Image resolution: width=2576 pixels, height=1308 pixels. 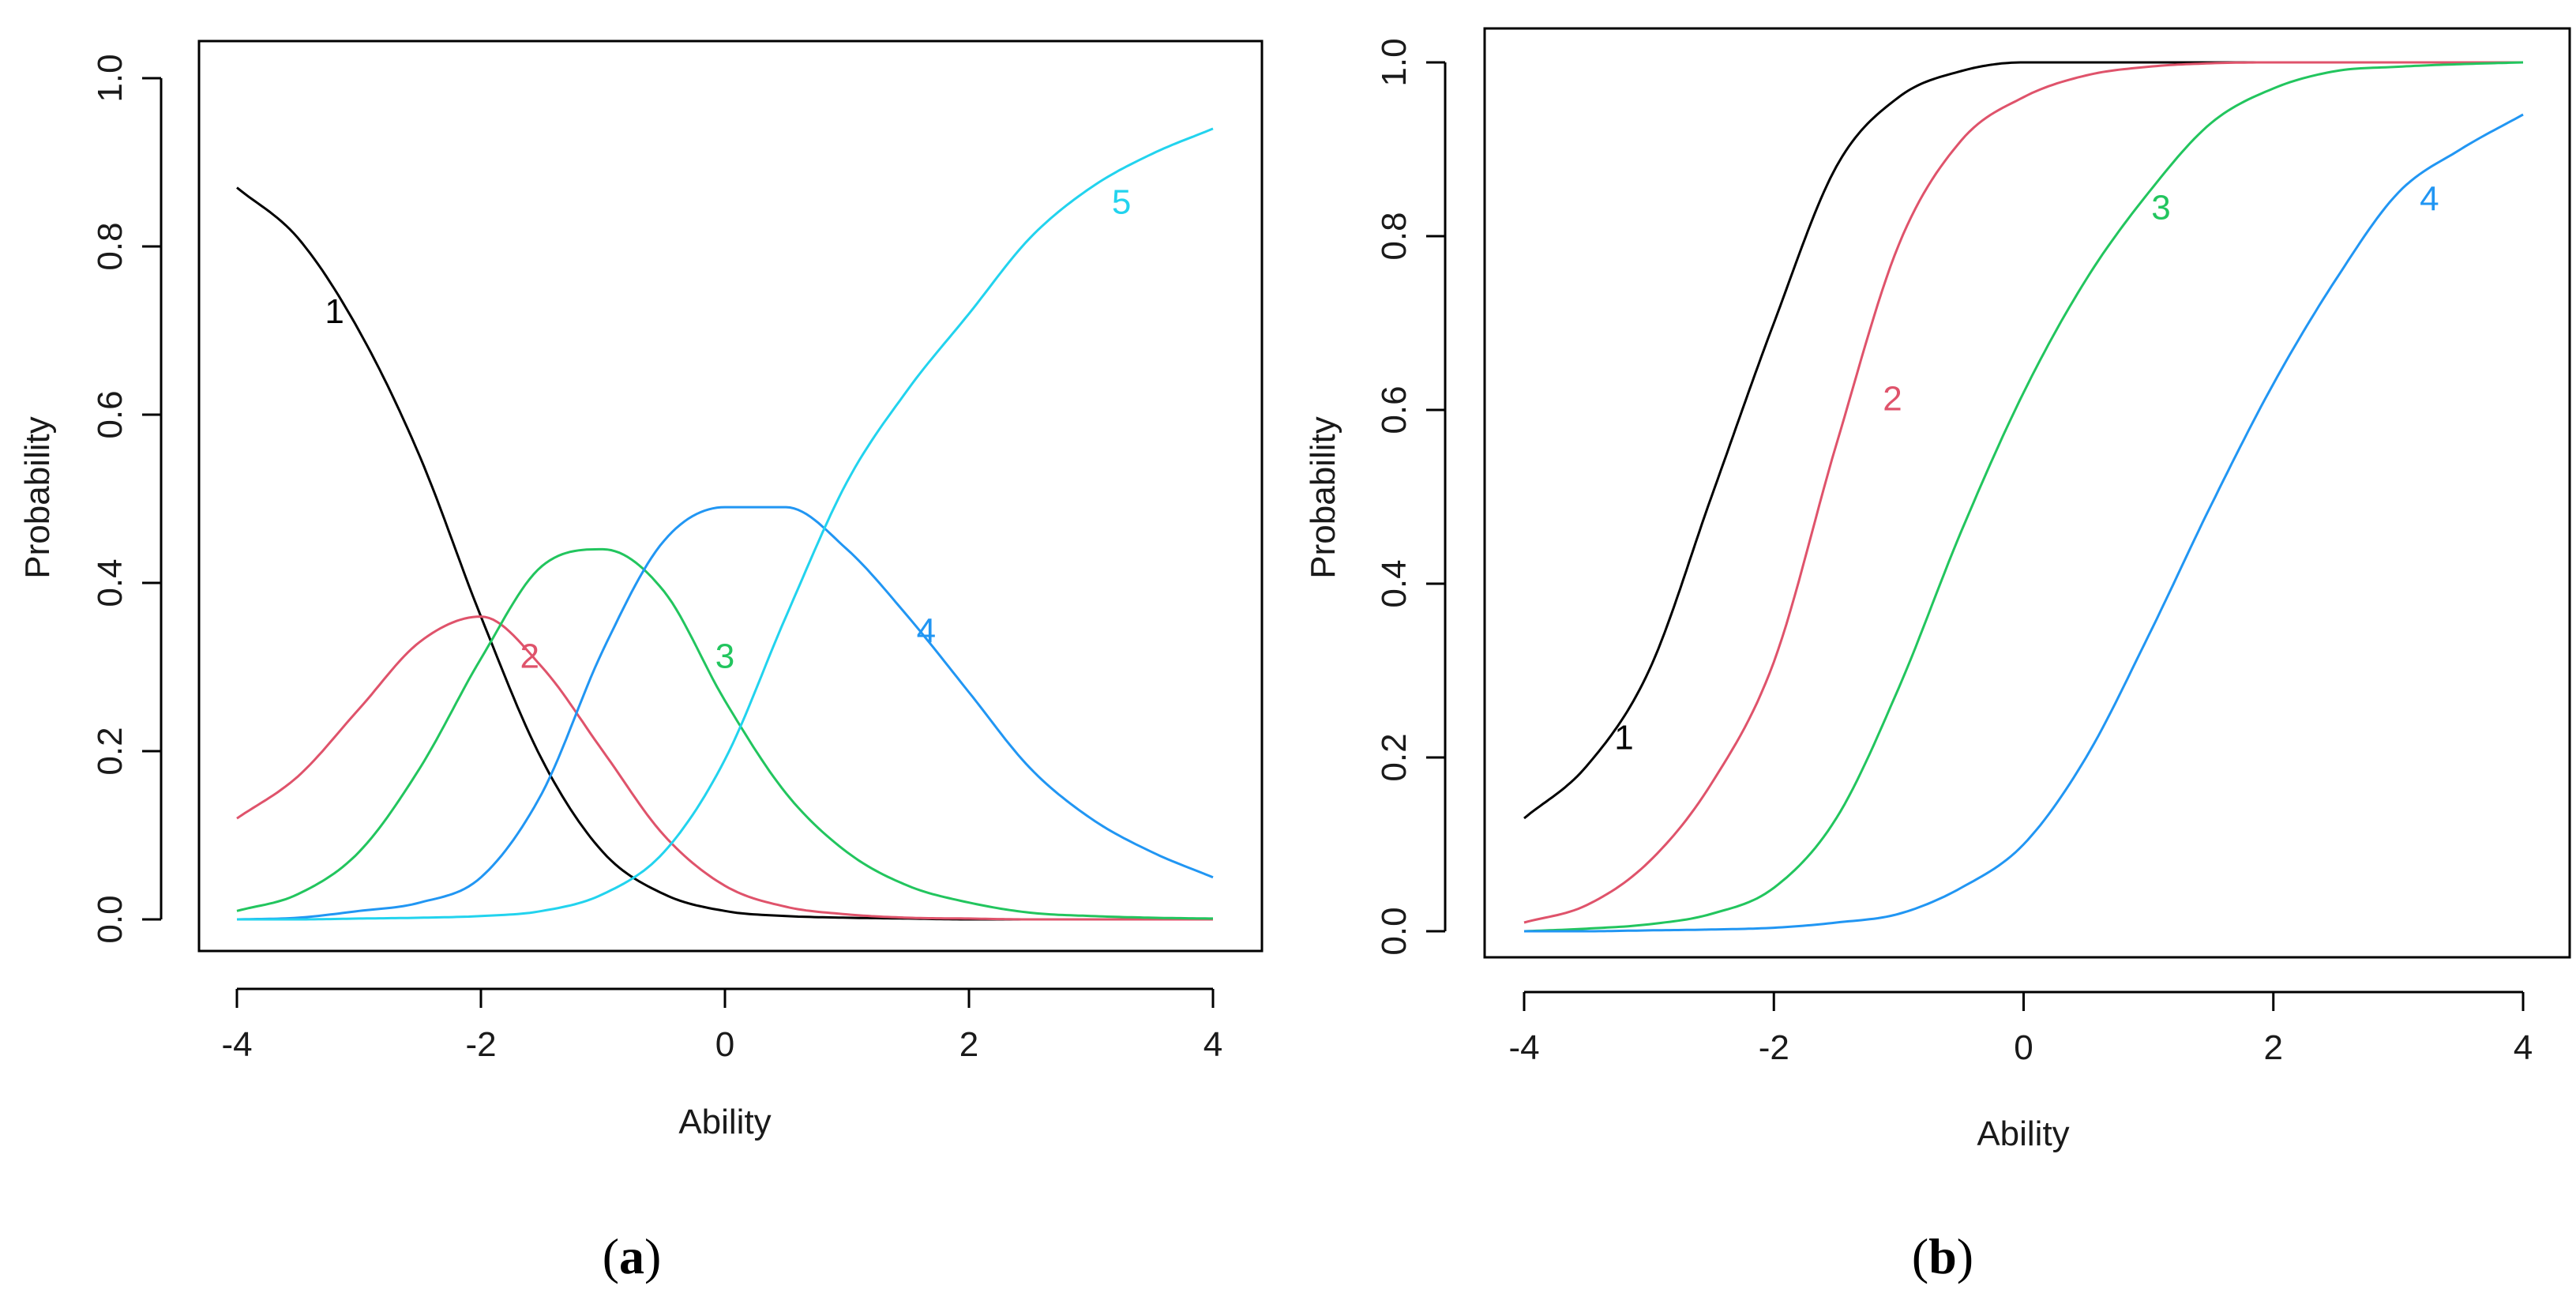 What do you see at coordinates (724, 1122) in the screenshot?
I see `panel-a-x-axis-label: Ability` at bounding box center [724, 1122].